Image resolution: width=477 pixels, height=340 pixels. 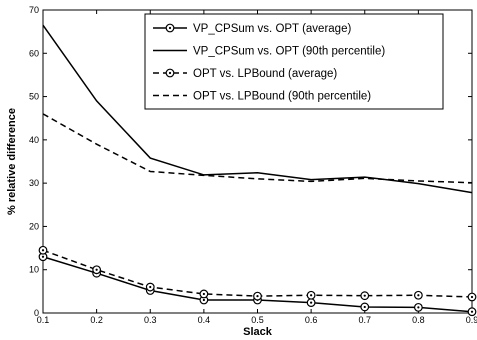 What do you see at coordinates (34, 53) in the screenshot?
I see `y-tick-label: 60` at bounding box center [34, 53].